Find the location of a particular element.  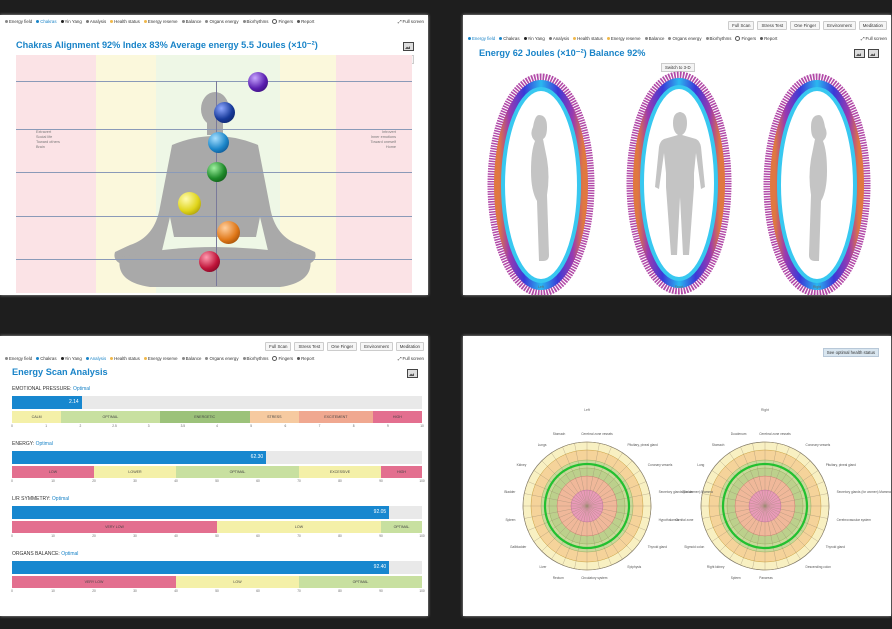

range-scale: VERY LOW LOW OPTIMAL is located at coordinates (217, 527).